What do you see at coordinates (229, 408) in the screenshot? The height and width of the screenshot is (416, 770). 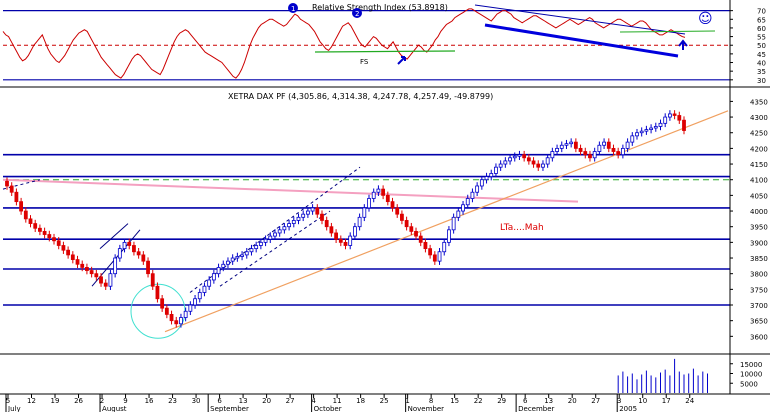 I see `month-label: September` at bounding box center [229, 408].